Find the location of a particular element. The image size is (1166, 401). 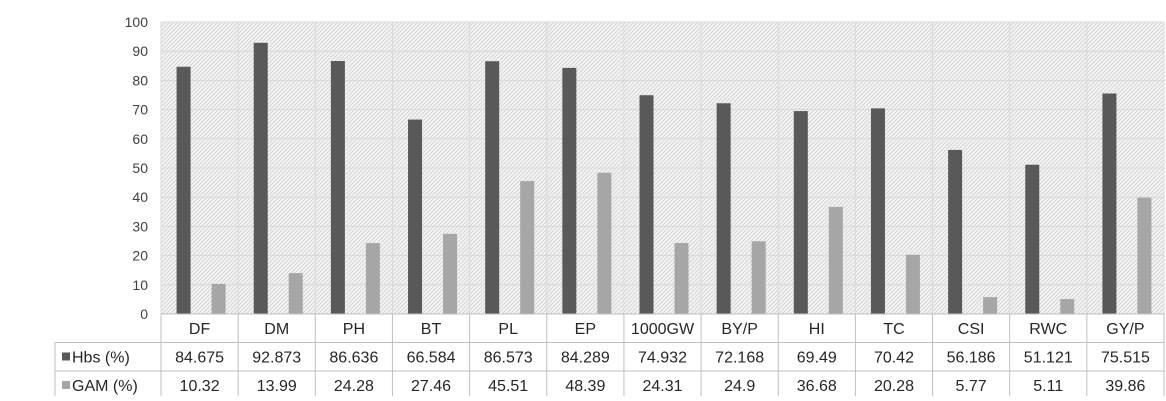

bar-hbs-gyp is located at coordinates (1109, 203).